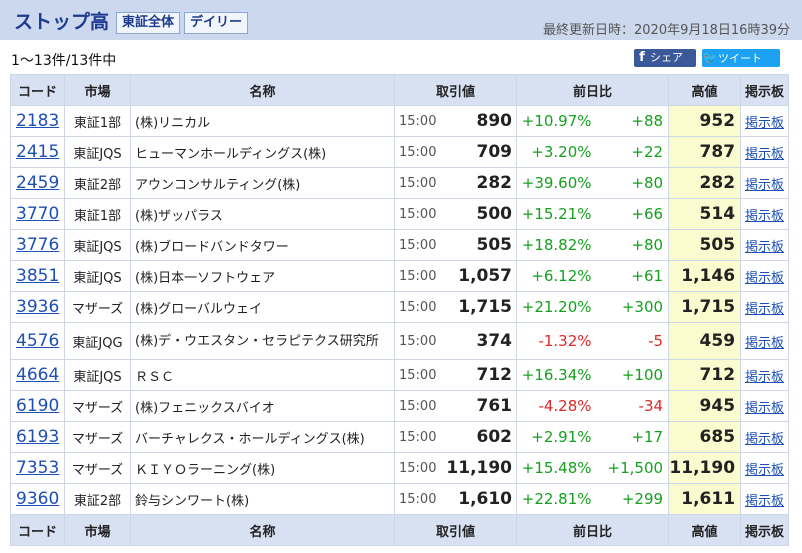 The image size is (802, 553). I want to click on stock-code-link-cell: 3936, so click(37, 307).